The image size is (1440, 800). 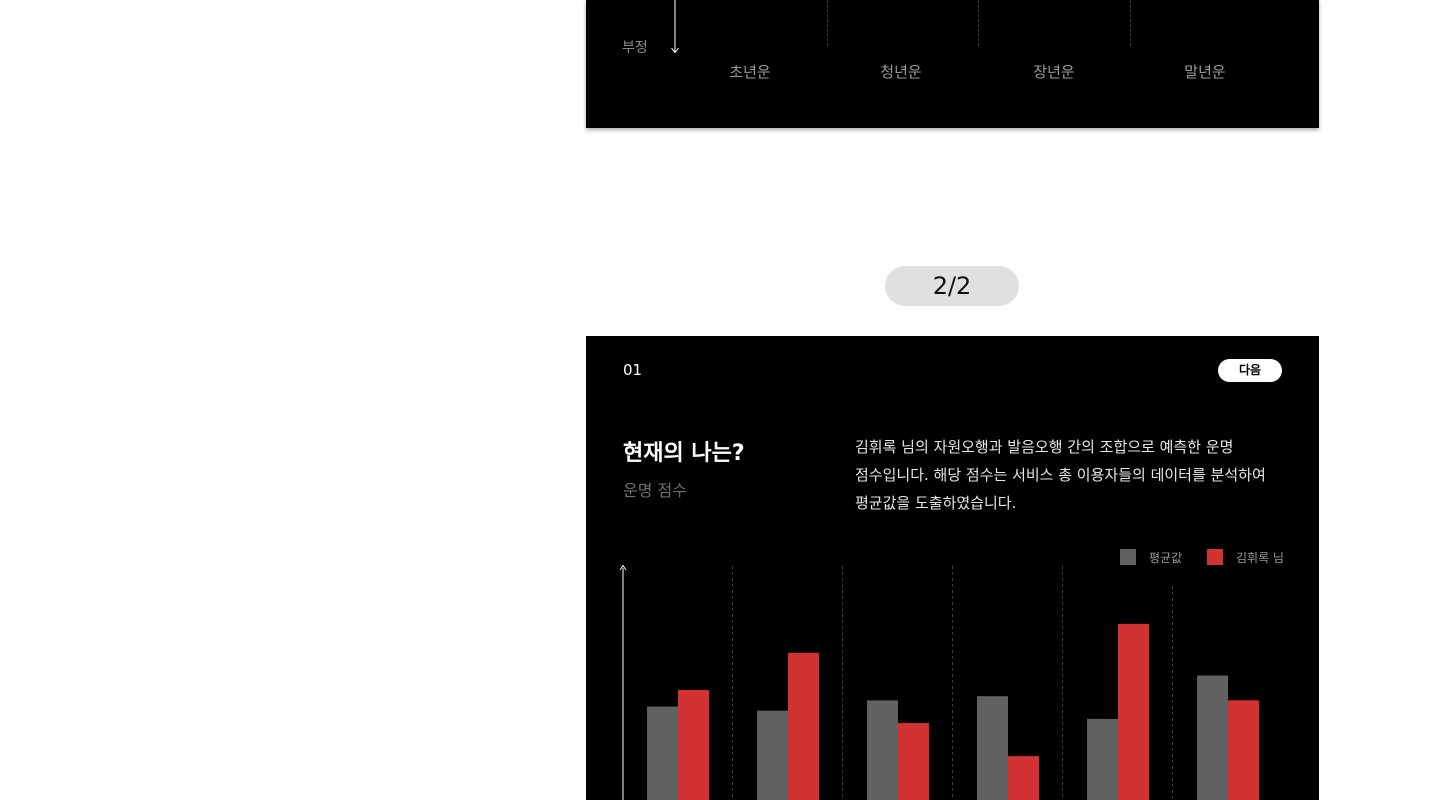 I want to click on down-arrow-icon, so click(x=675, y=27).